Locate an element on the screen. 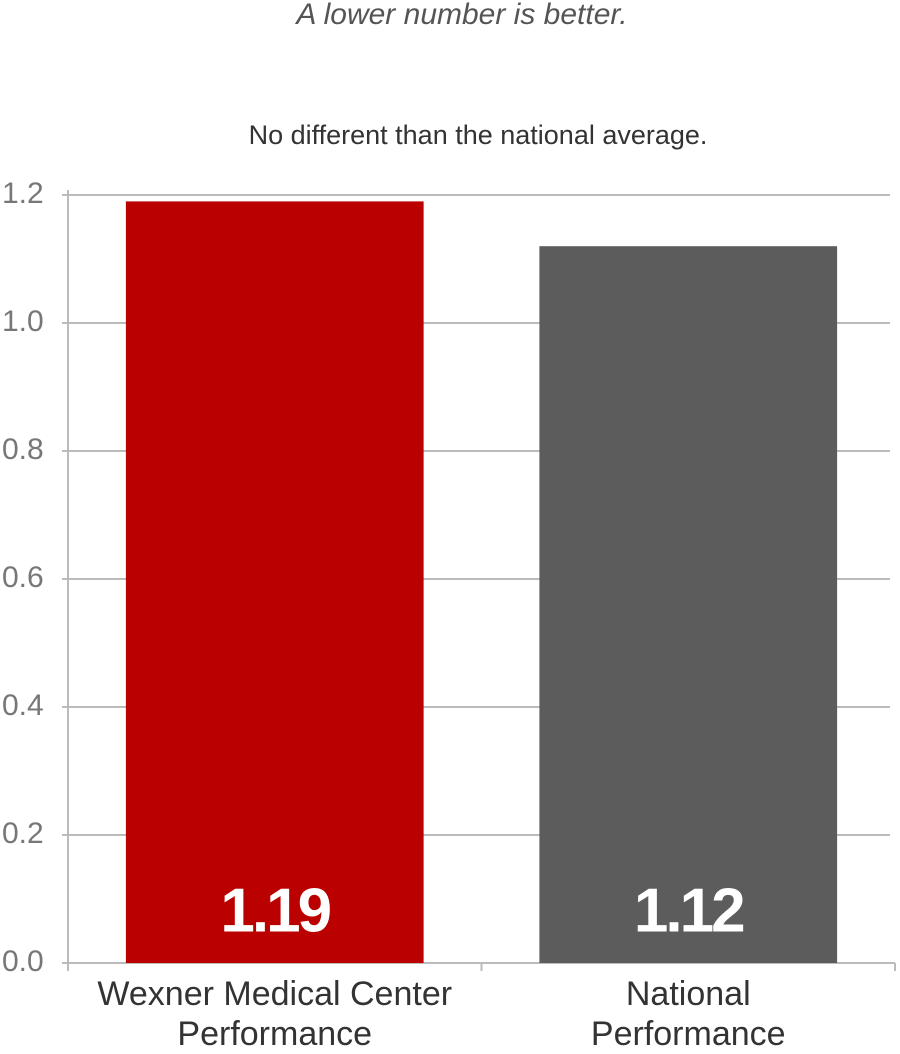  chart-subtitle: No different than the national average. is located at coordinates (478, 135).